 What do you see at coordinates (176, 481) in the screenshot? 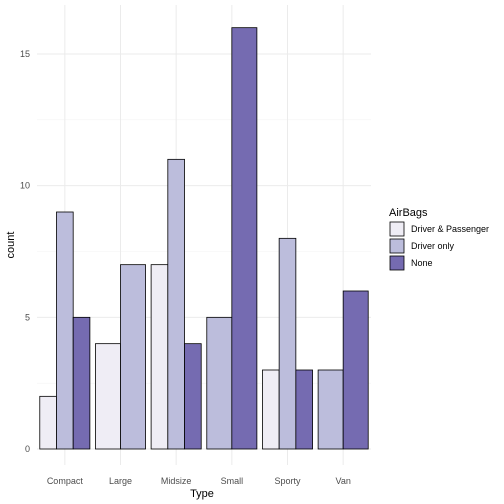
I see `x-tick-label: Midsize` at bounding box center [176, 481].